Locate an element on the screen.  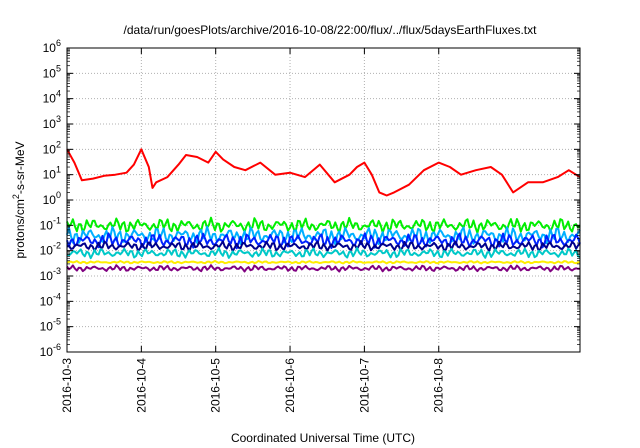
y-tick-exponent: 1 is located at coordinates (58, 170).